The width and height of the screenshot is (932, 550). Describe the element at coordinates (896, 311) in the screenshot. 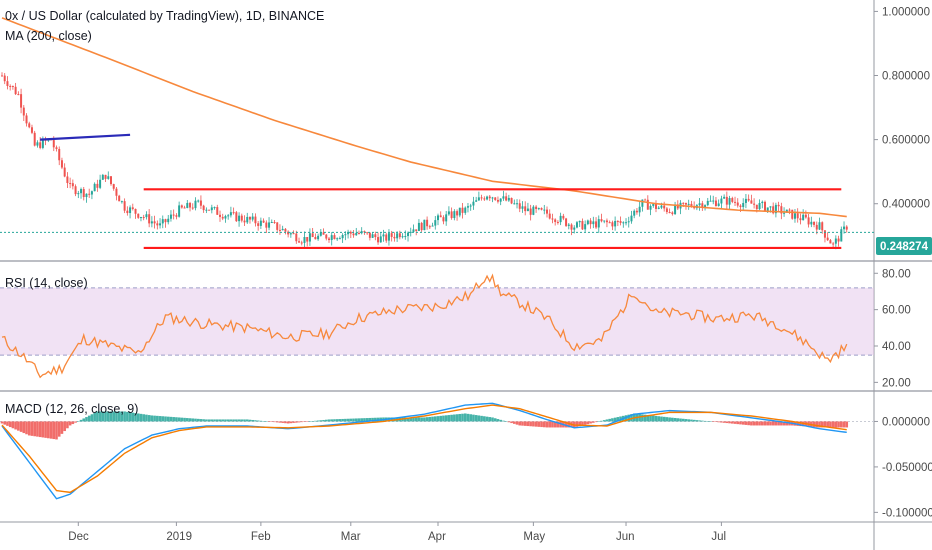

I see `rsi-tick-label: 60.00` at that location.